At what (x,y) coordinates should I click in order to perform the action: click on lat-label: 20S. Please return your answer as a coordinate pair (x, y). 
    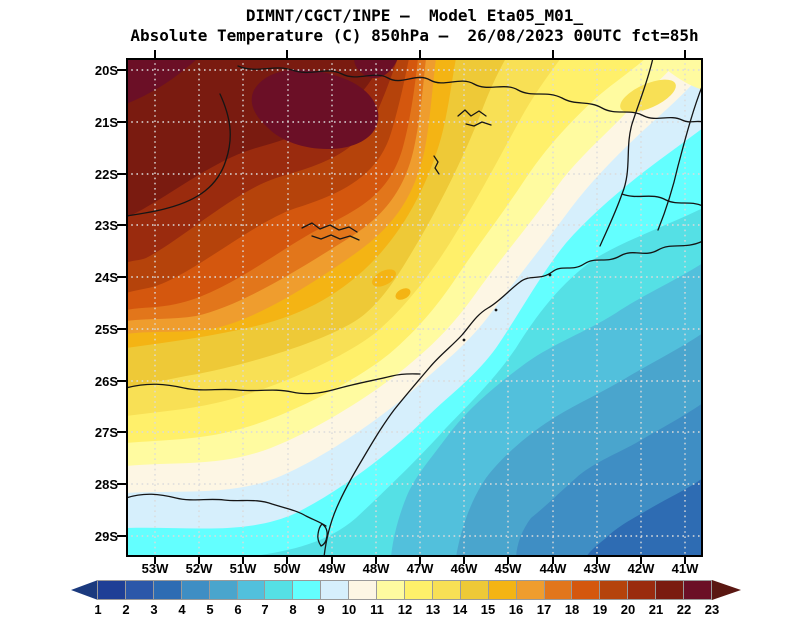
    Looking at the image, I should click on (106, 70).